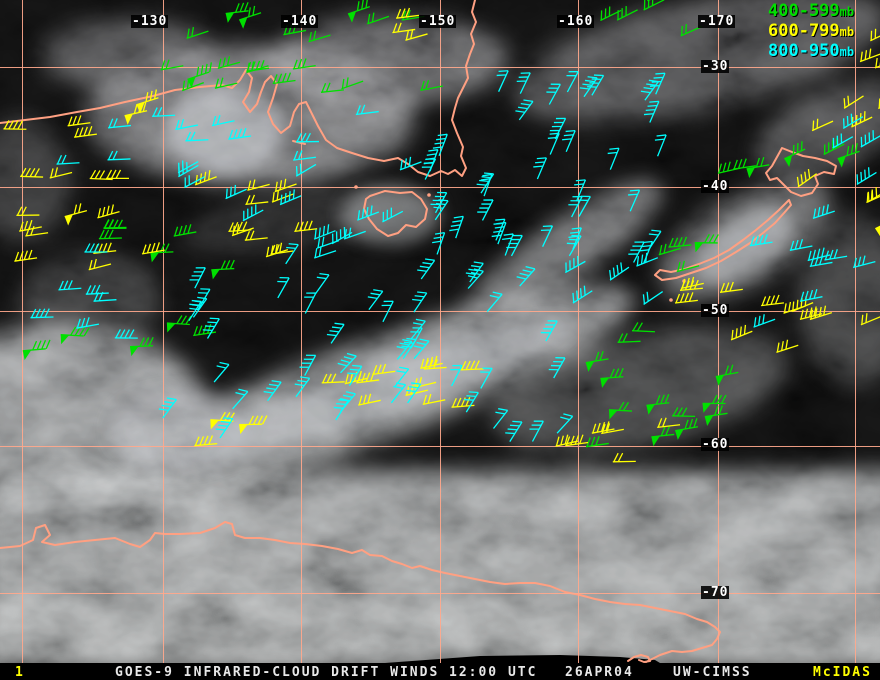 This screenshot has height=680, width=880. What do you see at coordinates (599, 672) in the screenshot?
I see `valid-date: 26APR04` at bounding box center [599, 672].